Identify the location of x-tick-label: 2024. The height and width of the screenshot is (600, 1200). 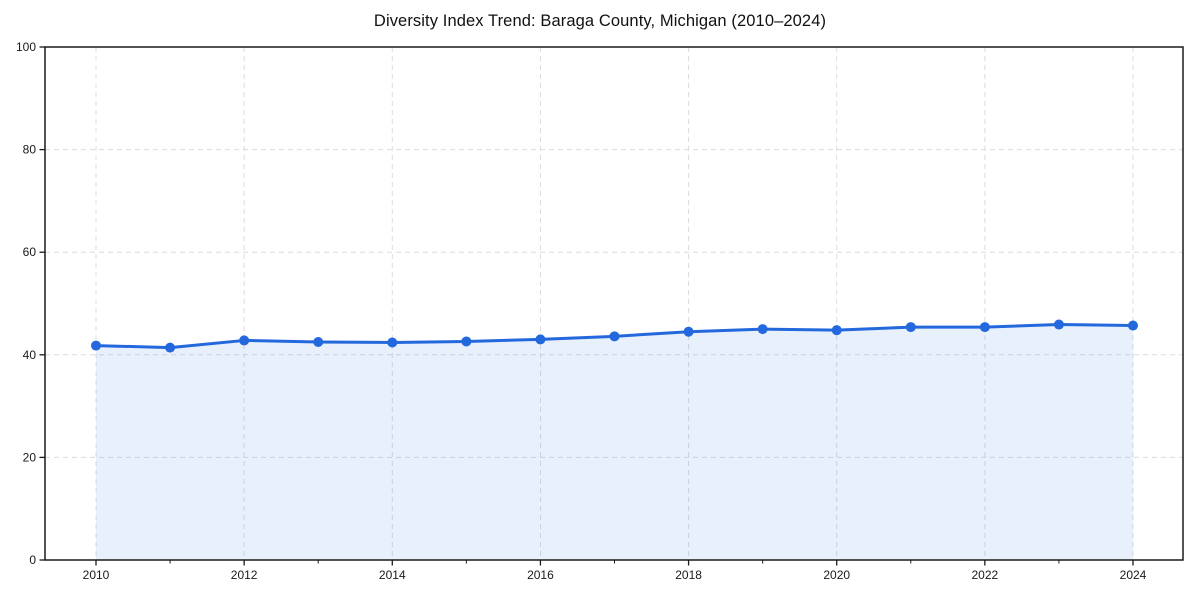
(1133, 575).